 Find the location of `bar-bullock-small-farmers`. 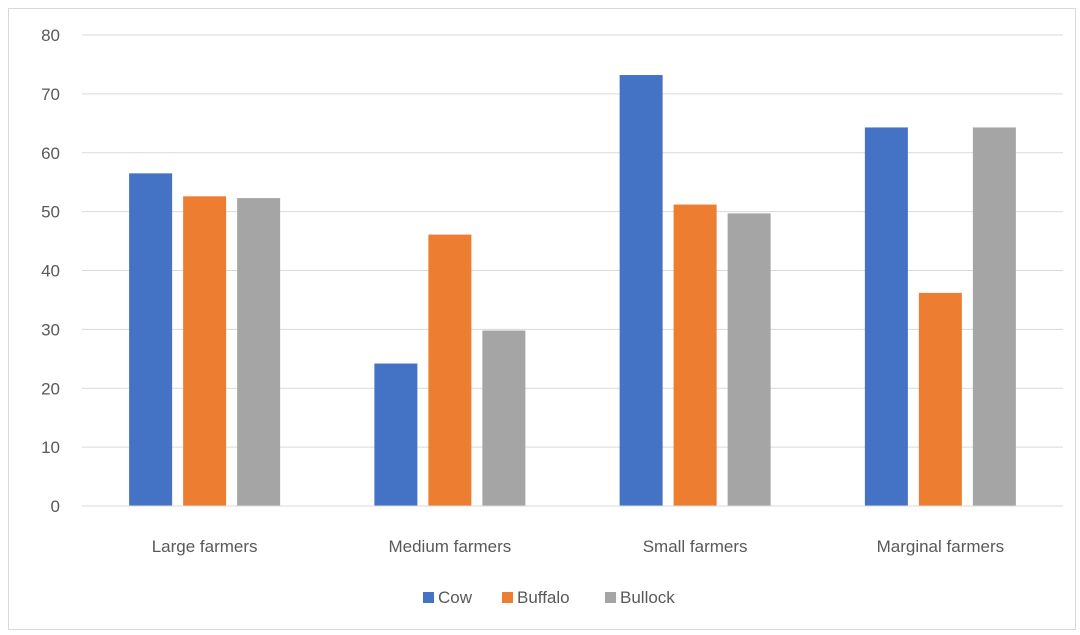

bar-bullock-small-farmers is located at coordinates (749, 360).